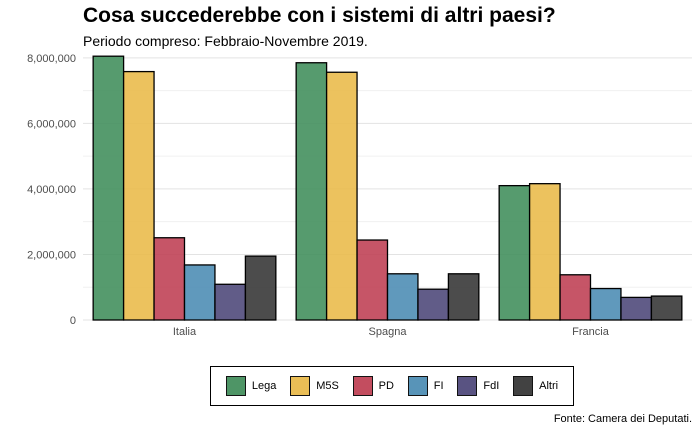  What do you see at coordinates (438, 386) in the screenshot?
I see `legend-label: FI` at bounding box center [438, 386].